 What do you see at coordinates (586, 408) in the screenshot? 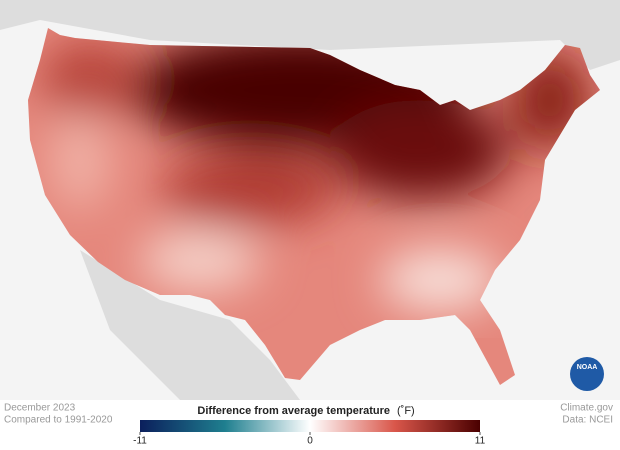
I see `credit: Climate.gov` at bounding box center [586, 408].